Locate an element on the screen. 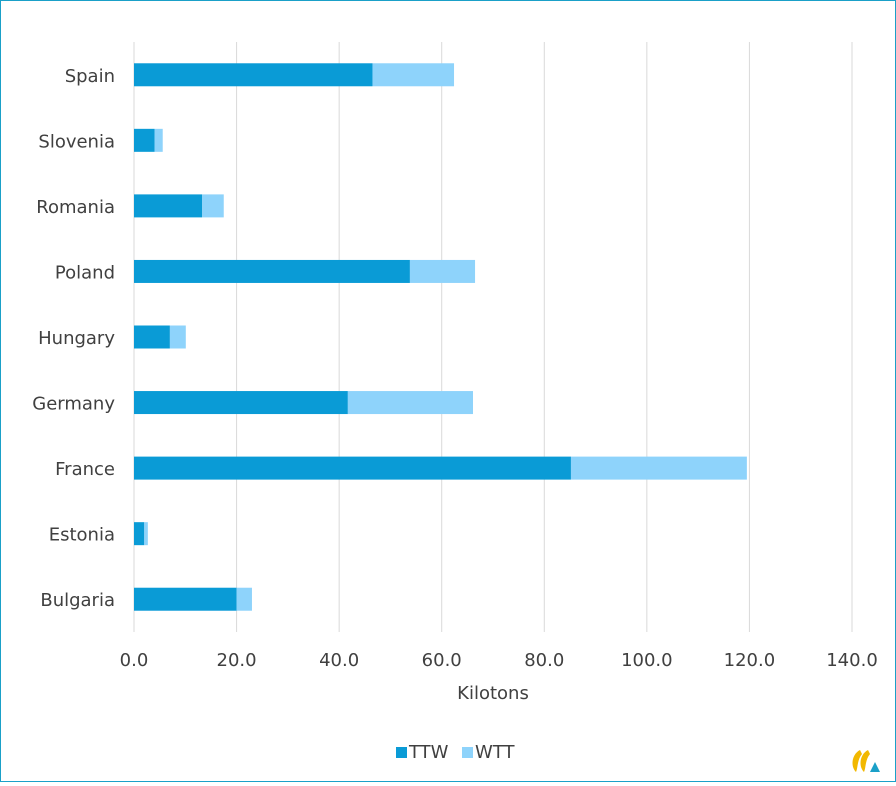 The width and height of the screenshot is (896, 786). category-label: Germany is located at coordinates (73, 404).